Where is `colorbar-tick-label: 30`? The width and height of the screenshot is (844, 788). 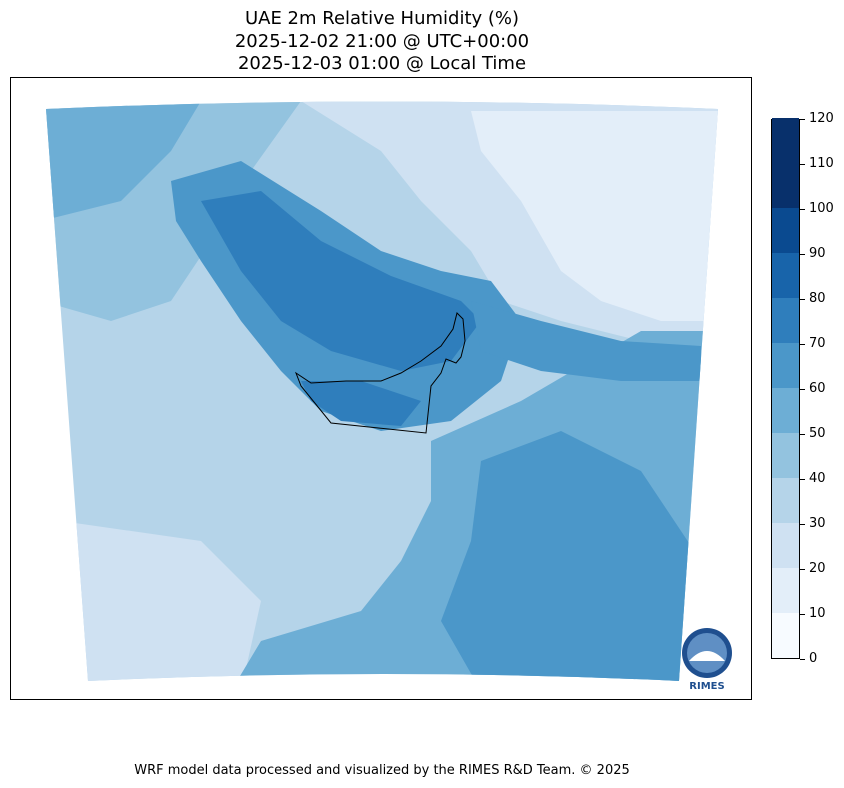
colorbar-tick-label: 30 is located at coordinates (817, 523).